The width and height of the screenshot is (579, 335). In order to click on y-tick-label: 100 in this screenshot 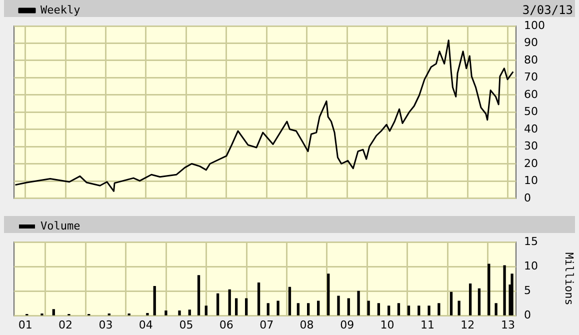, I will do `click(534, 25)`.